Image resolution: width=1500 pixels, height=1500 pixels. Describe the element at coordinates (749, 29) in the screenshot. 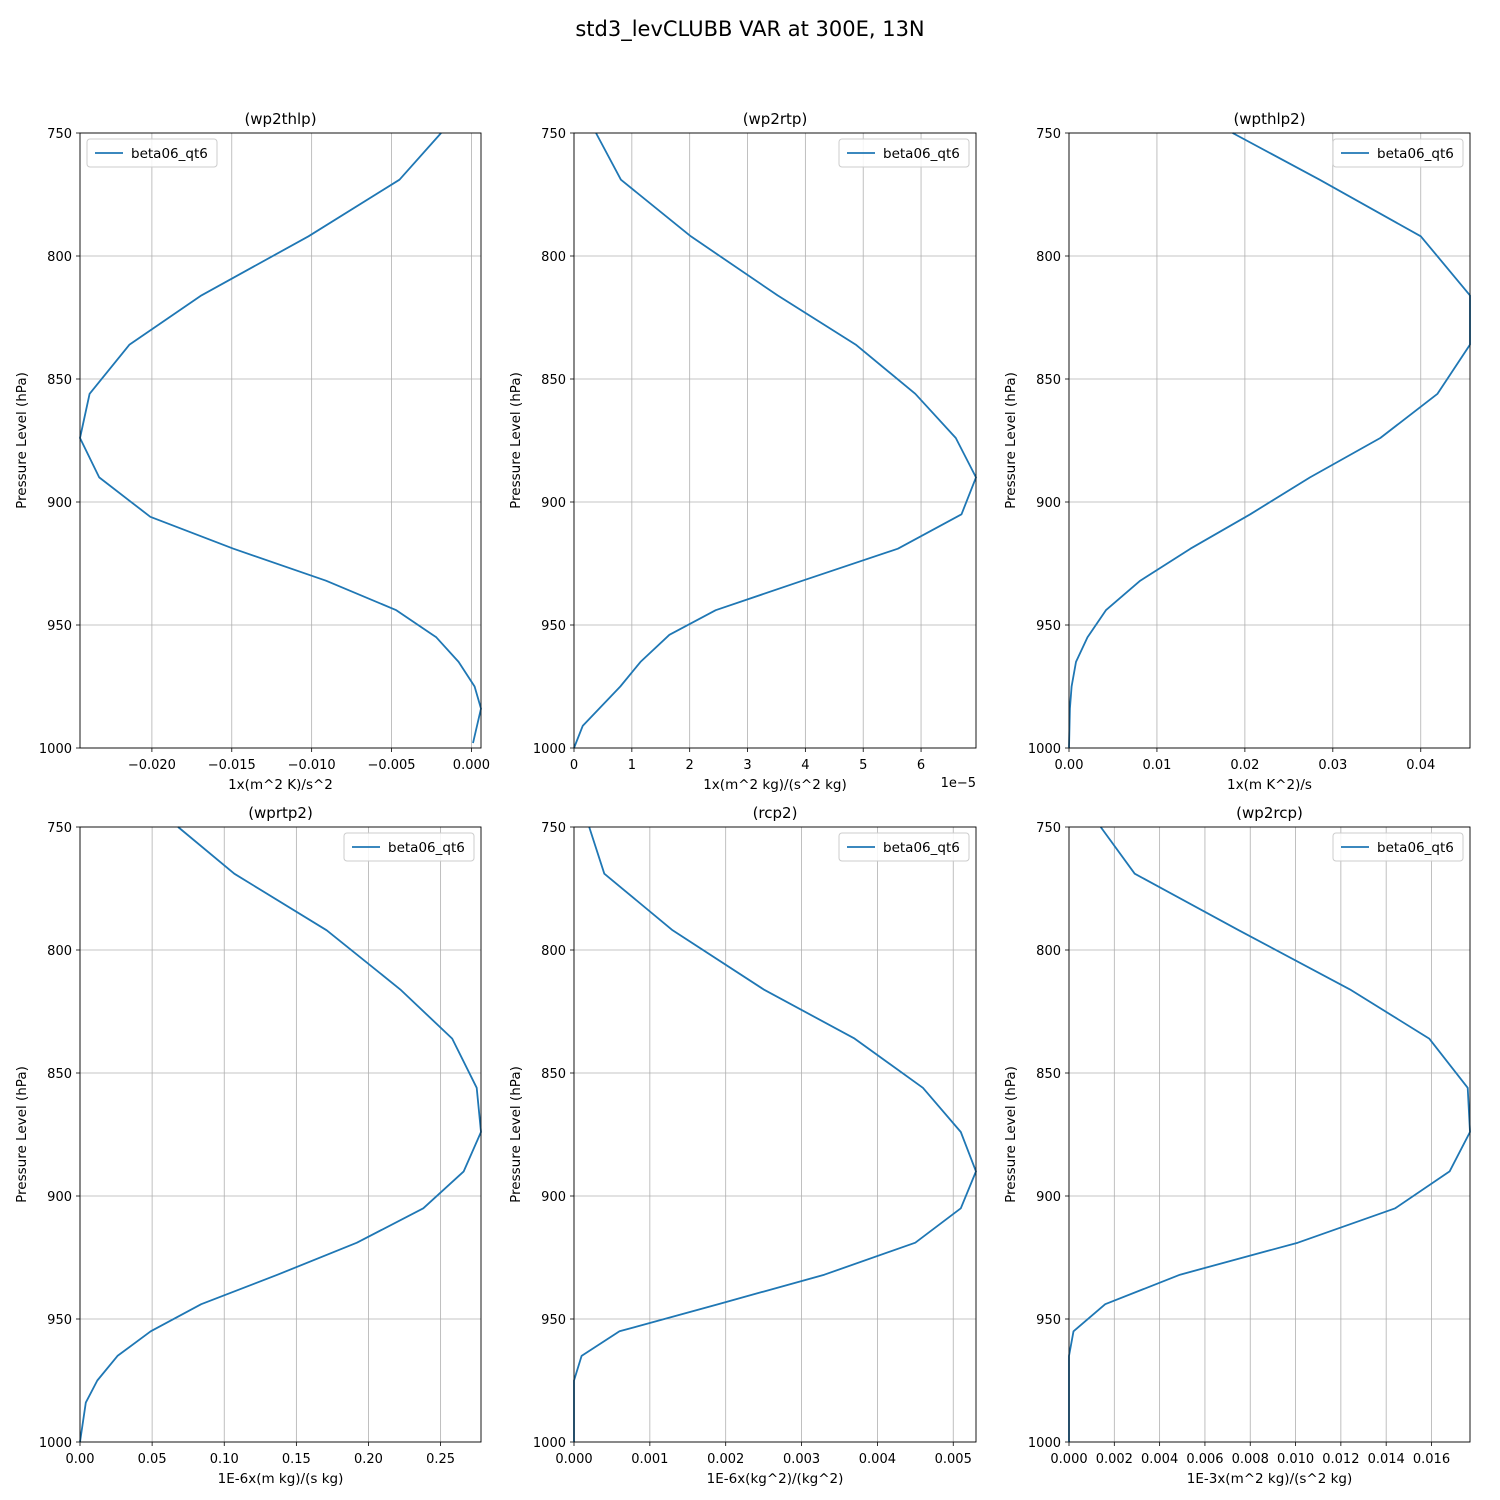

I see `figure-title: std3_levCLUBB VAR at 300E, 13N` at that location.